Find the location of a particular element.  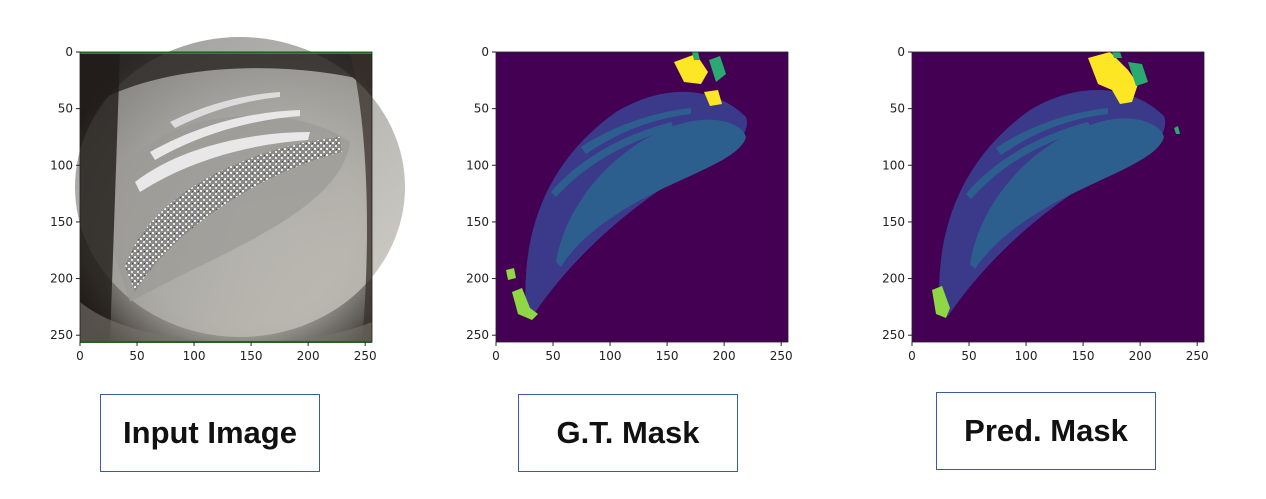

input-image-caption-text: Input Image is located at coordinates (210, 432).